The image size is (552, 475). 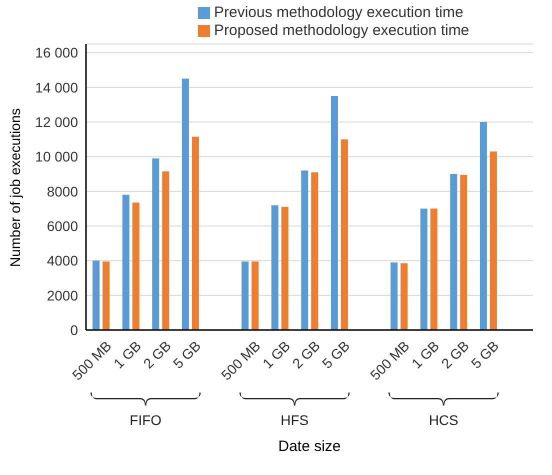 What do you see at coordinates (62, 260) in the screenshot?
I see `y-tick-label: 4000` at bounding box center [62, 260].